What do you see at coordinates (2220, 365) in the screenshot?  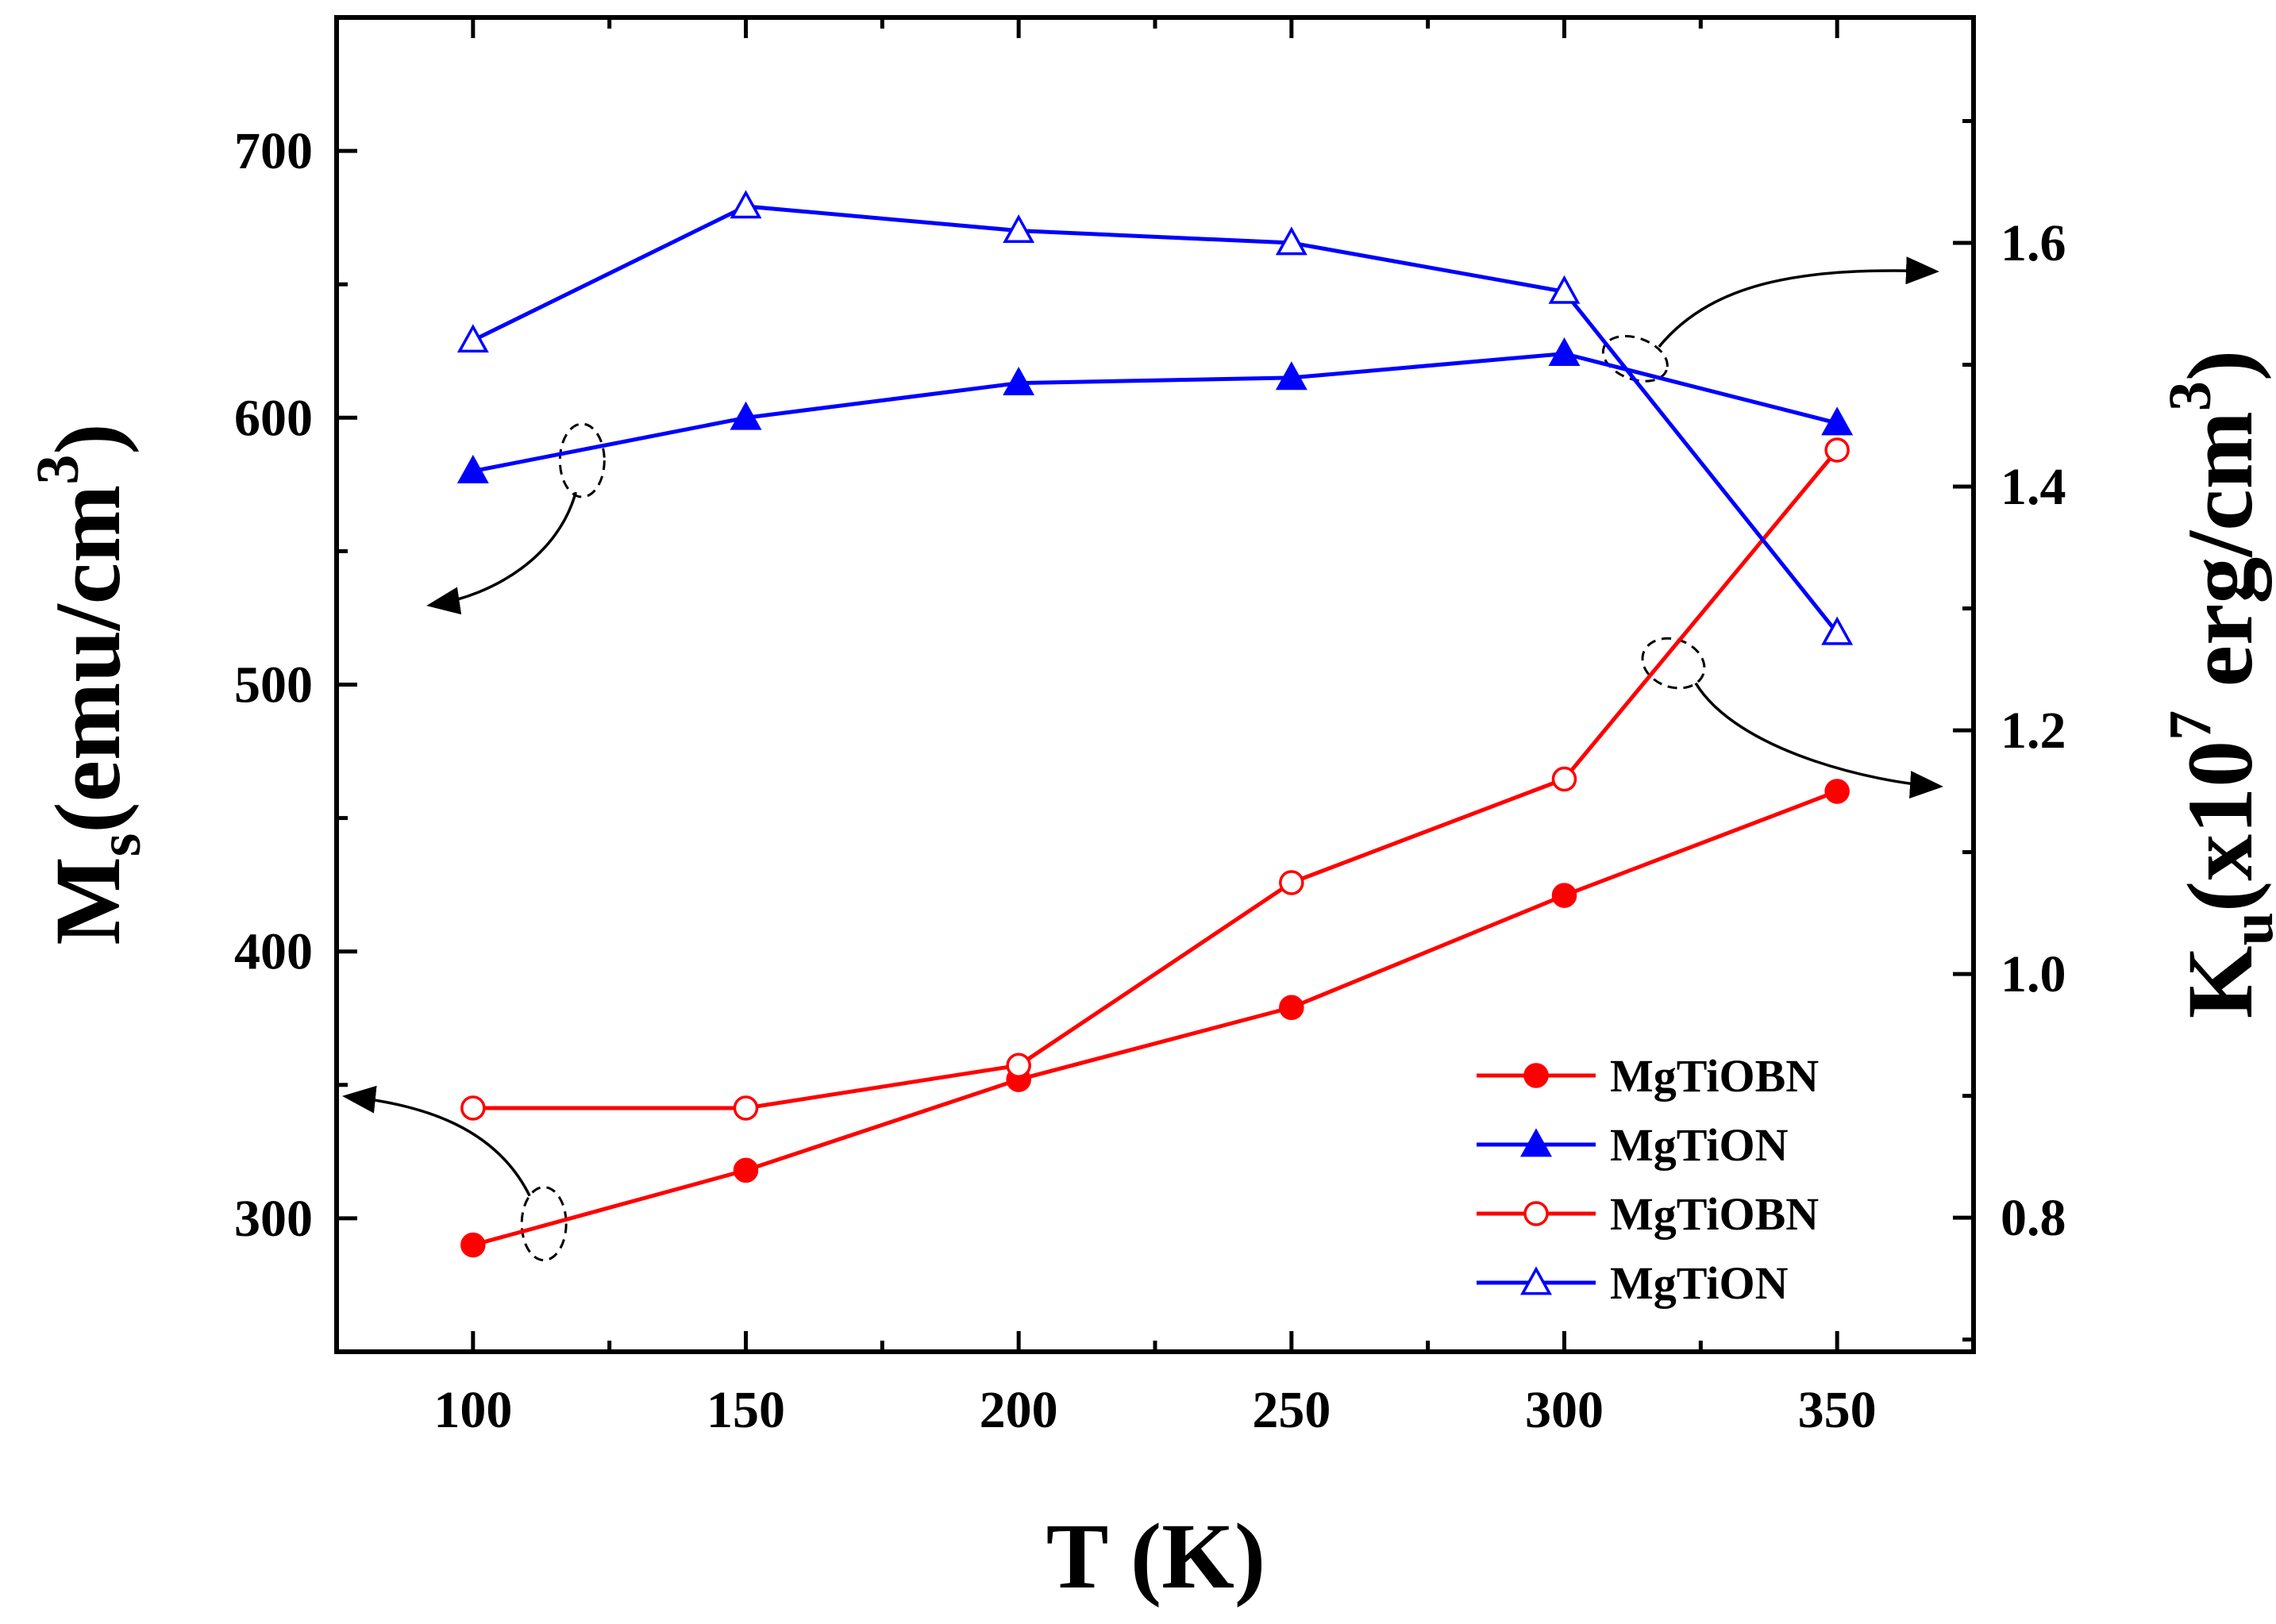 I see `y-right-close: )` at bounding box center [2220, 365].